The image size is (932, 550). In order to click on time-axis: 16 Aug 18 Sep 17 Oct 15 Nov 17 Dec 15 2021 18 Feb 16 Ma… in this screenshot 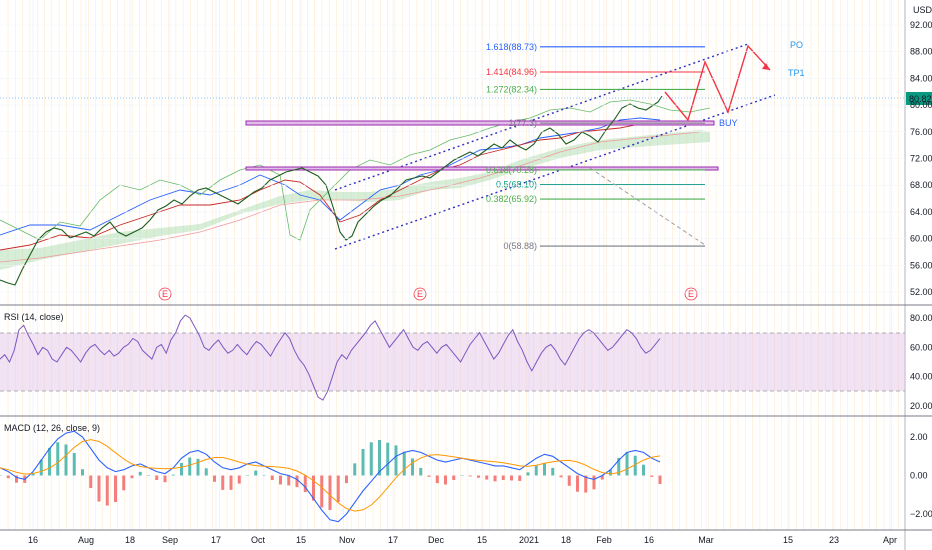, I will do `click(462, 540)`.